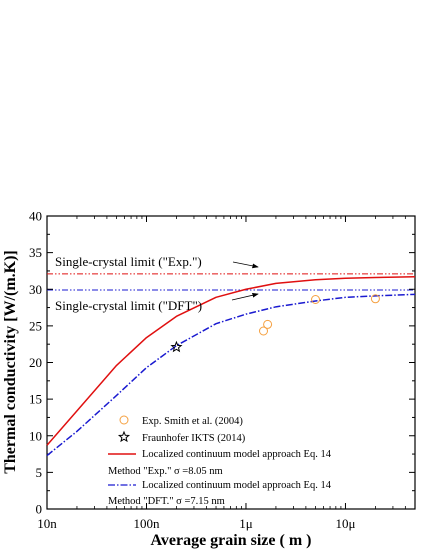 The width and height of the screenshot is (425, 550). Describe the element at coordinates (146, 523) in the screenshot. I see `x-tick-label: 100n` at that location.